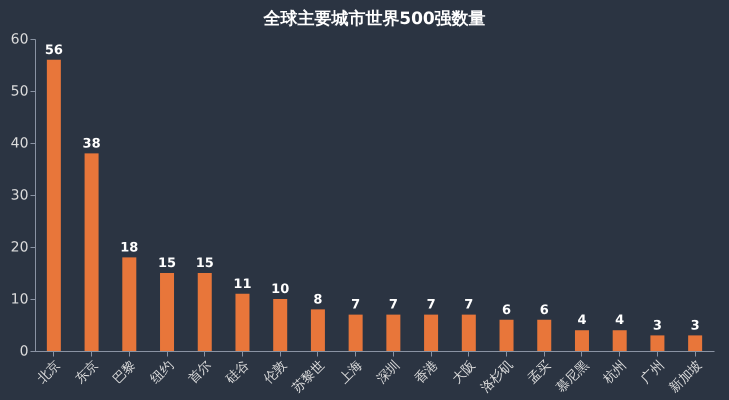 This screenshot has width=729, height=400. I want to click on x-tick-label: 新加坡, so click(686, 377).